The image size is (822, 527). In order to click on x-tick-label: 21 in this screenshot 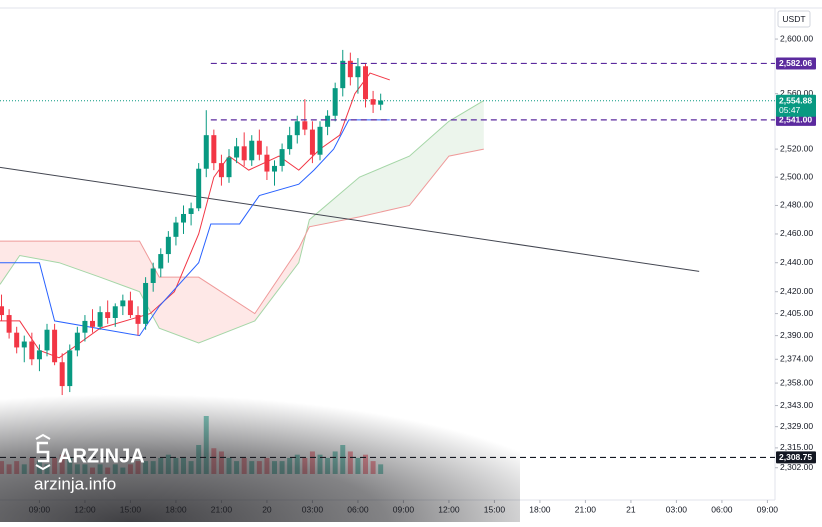, I will do `click(631, 509)`.